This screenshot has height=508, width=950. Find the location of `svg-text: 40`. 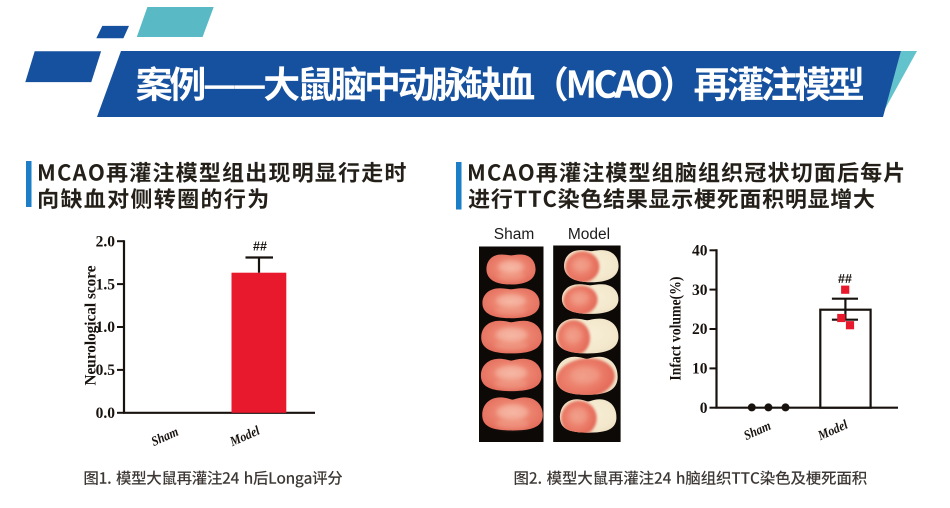

svg-text: 40 is located at coordinates (700, 251).